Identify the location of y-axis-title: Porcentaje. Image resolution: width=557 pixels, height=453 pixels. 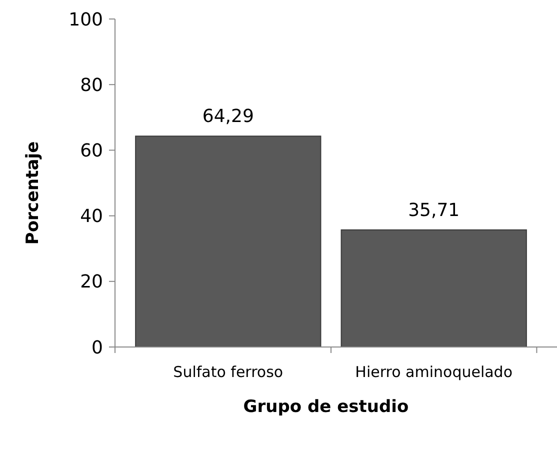
(33, 193).